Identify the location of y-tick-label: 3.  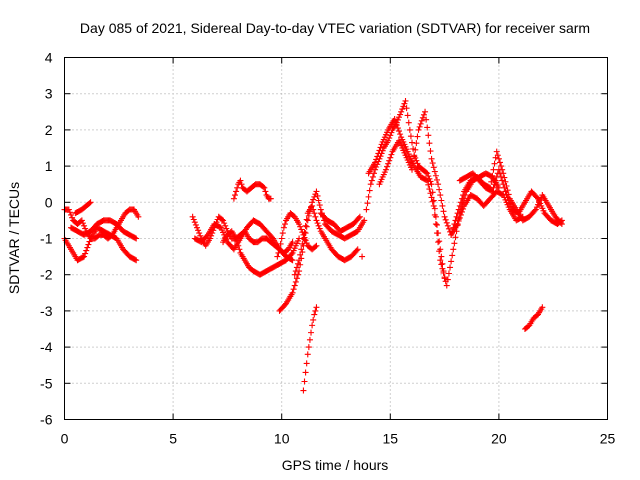
(49, 94).